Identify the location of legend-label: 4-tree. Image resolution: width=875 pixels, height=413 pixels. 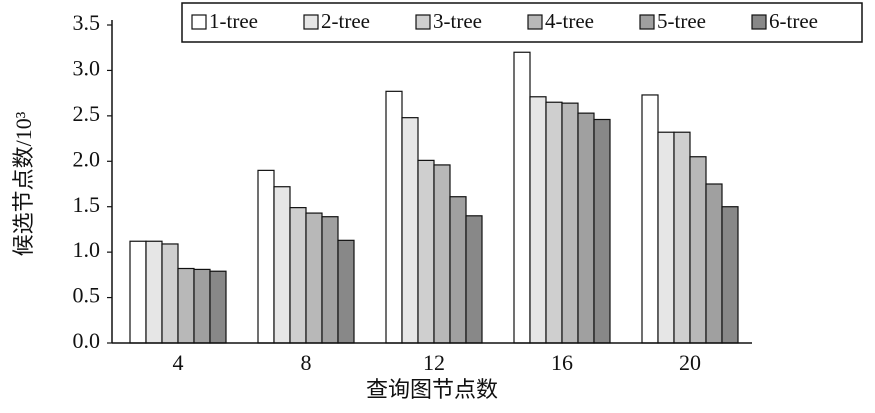
(569, 21).